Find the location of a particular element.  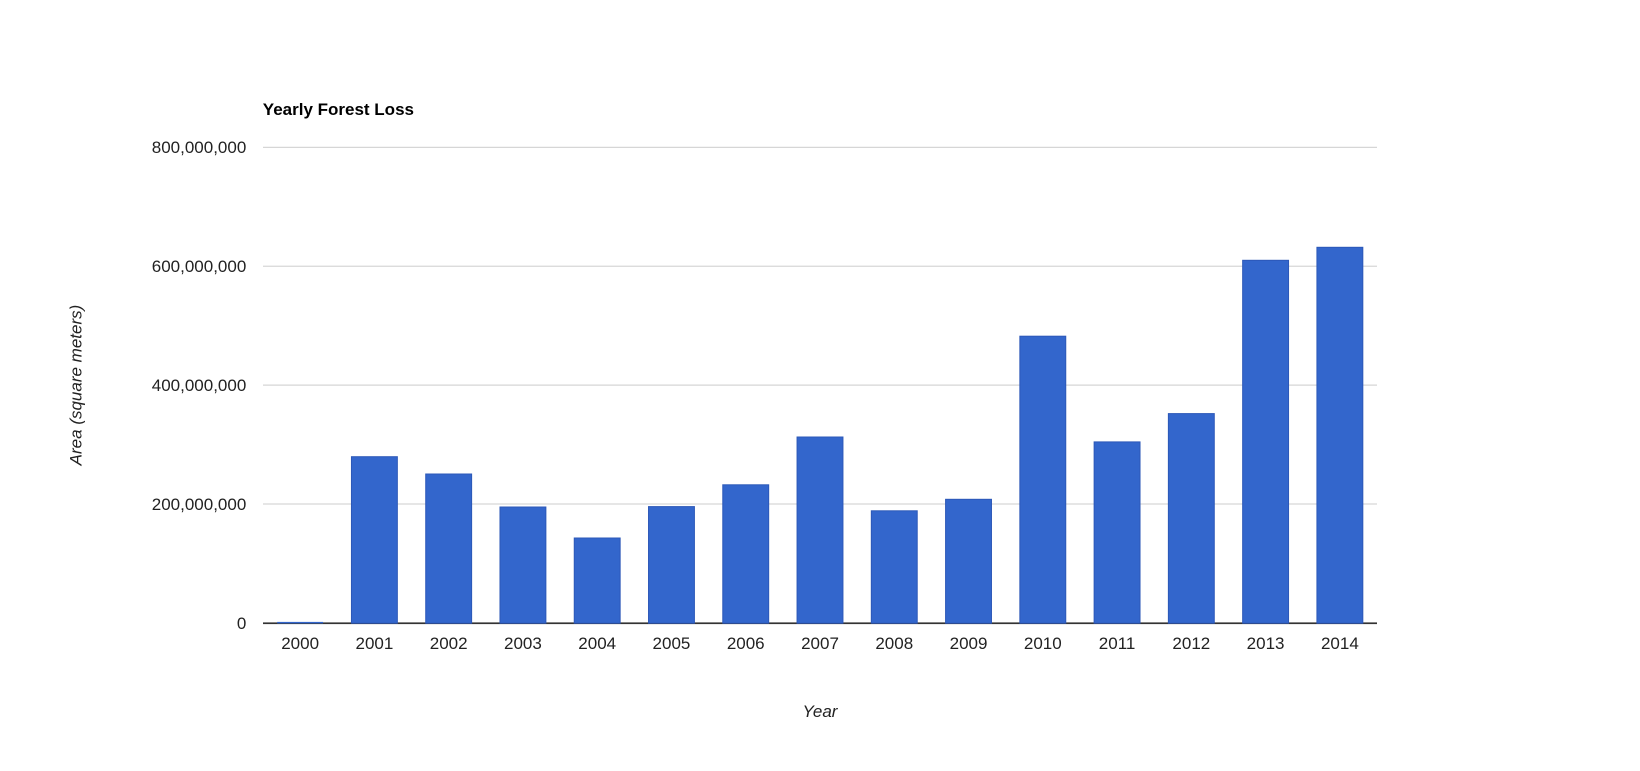

svg-text: Area (square meters) is located at coordinates (76, 386).